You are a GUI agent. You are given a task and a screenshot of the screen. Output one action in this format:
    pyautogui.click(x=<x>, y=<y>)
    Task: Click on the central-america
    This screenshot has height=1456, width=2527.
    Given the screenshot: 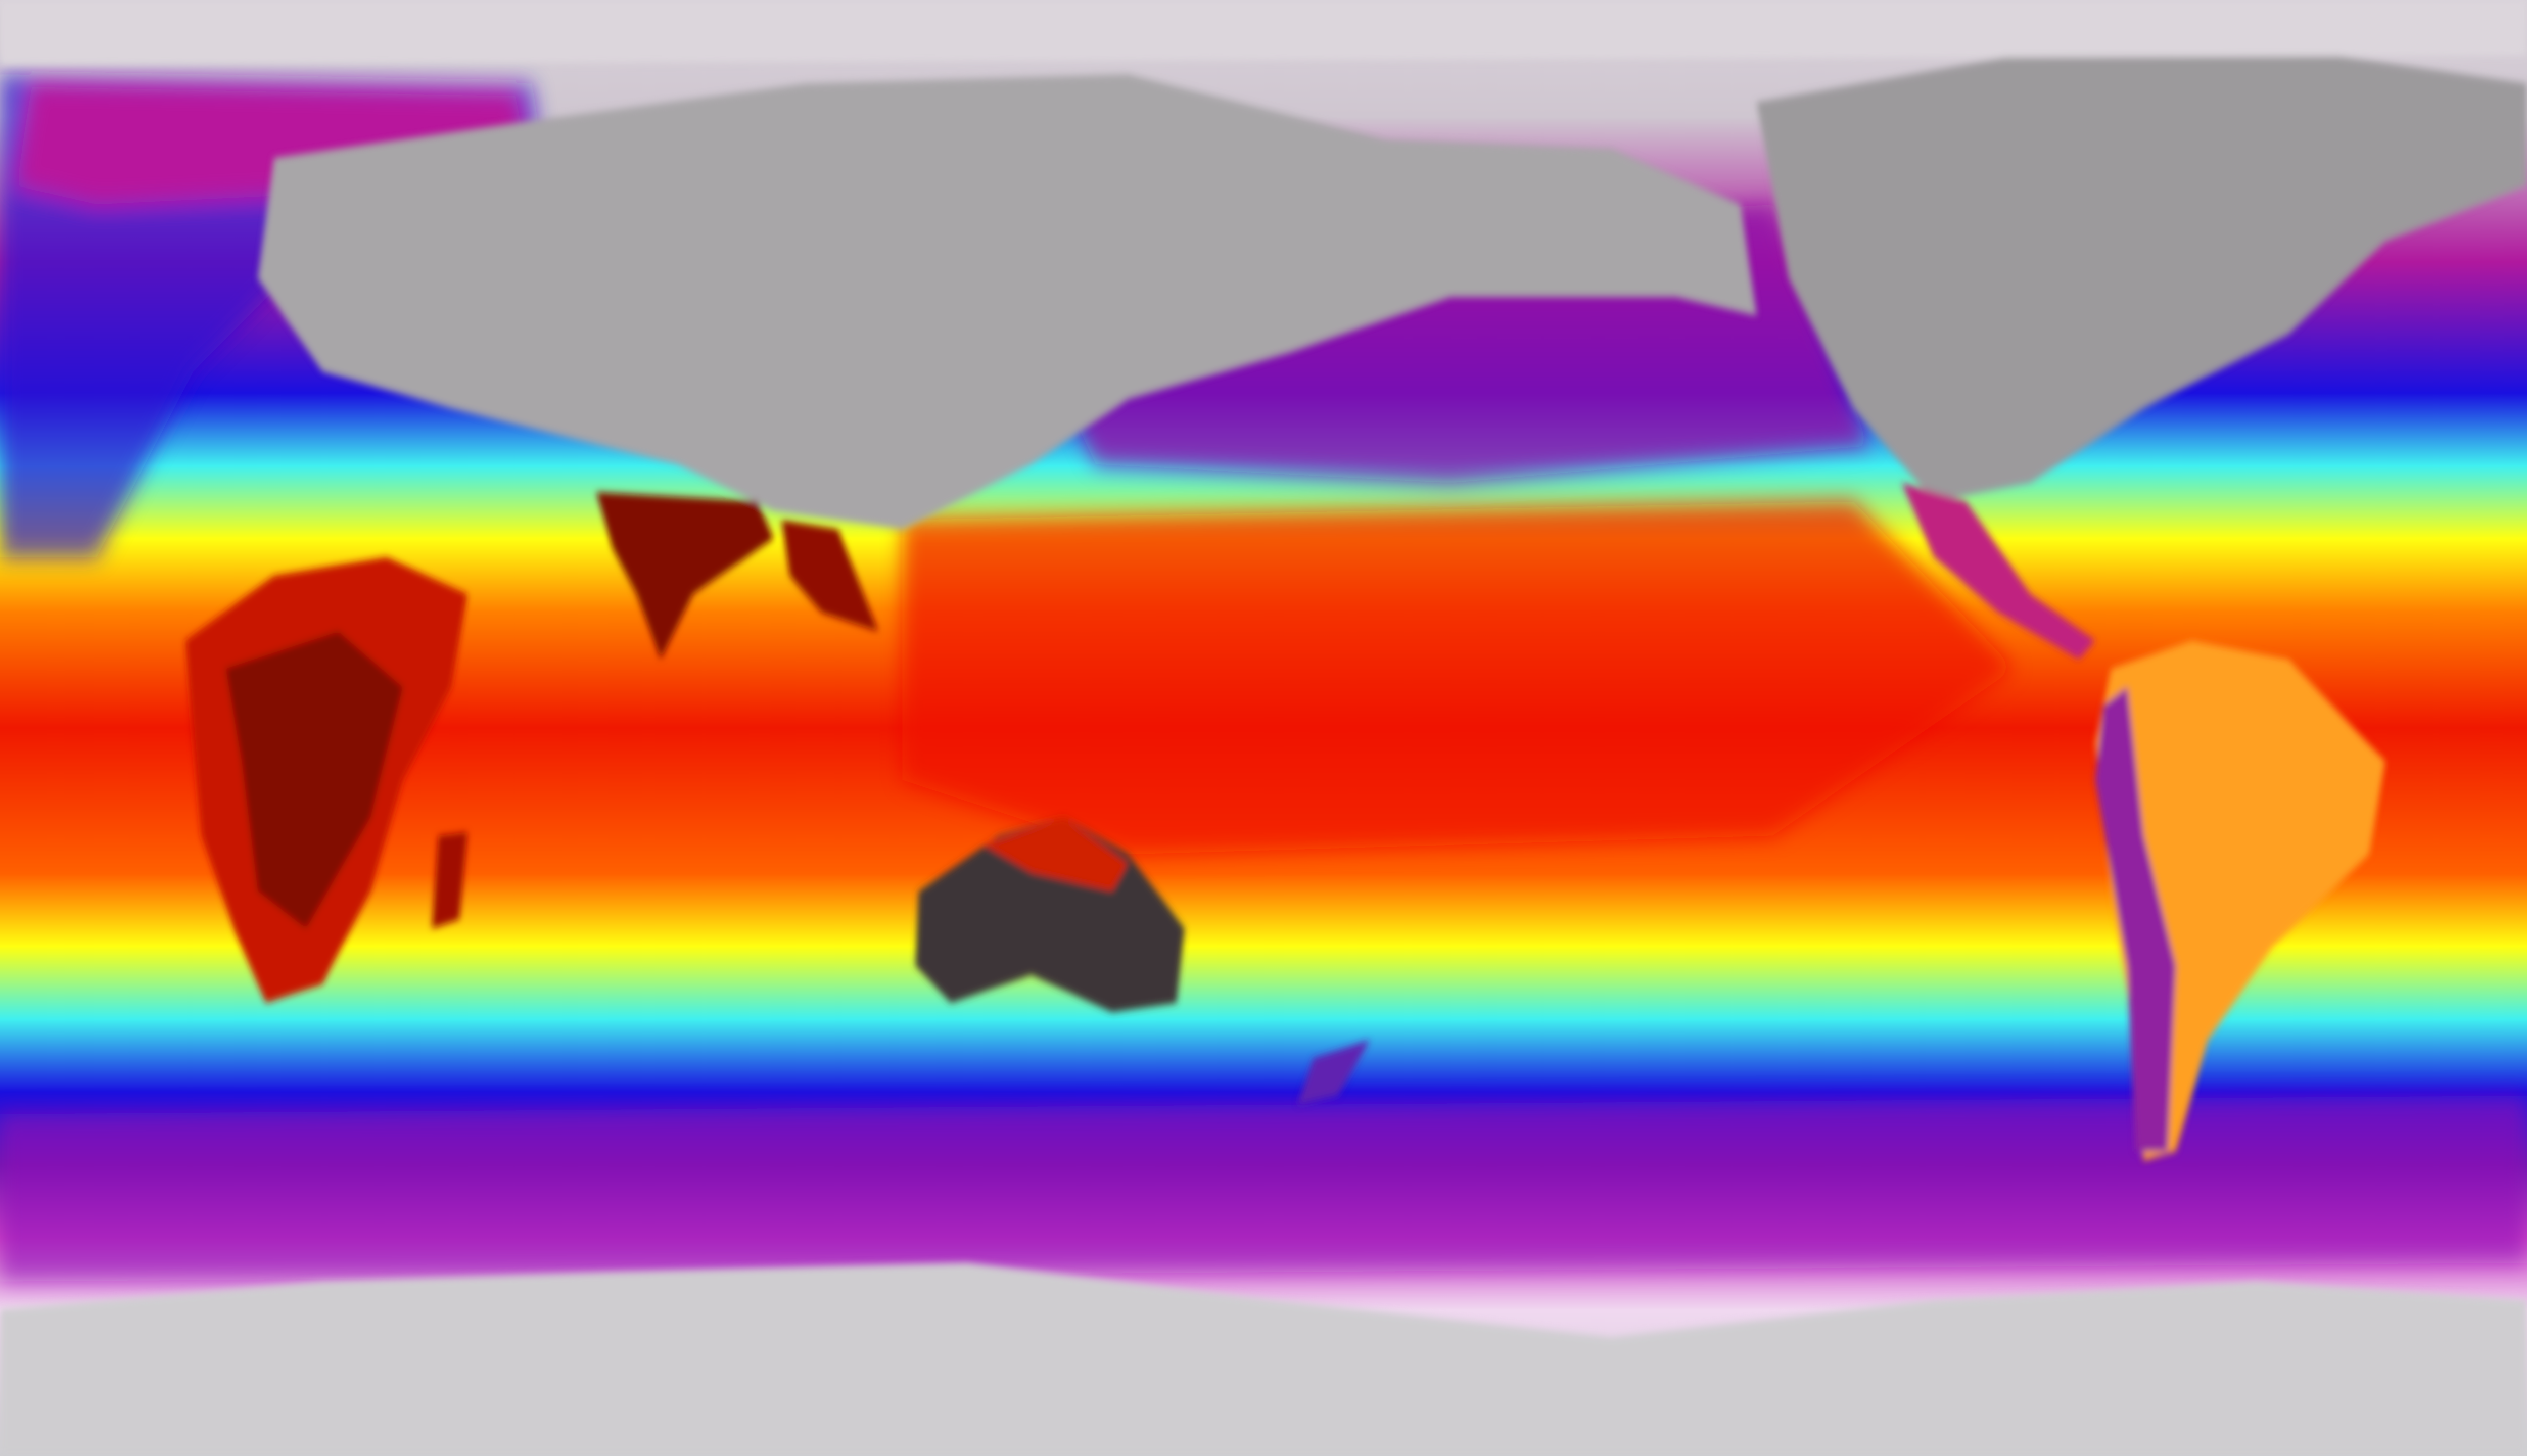 What is the action you would take?
    pyautogui.click(x=1998, y=571)
    